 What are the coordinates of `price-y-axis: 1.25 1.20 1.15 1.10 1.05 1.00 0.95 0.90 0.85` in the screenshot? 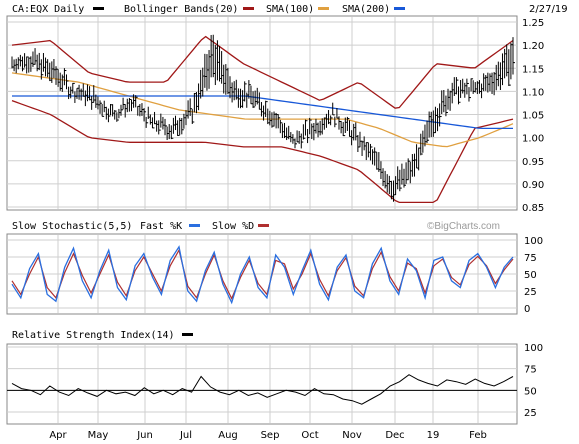 It's located at (533, 116).